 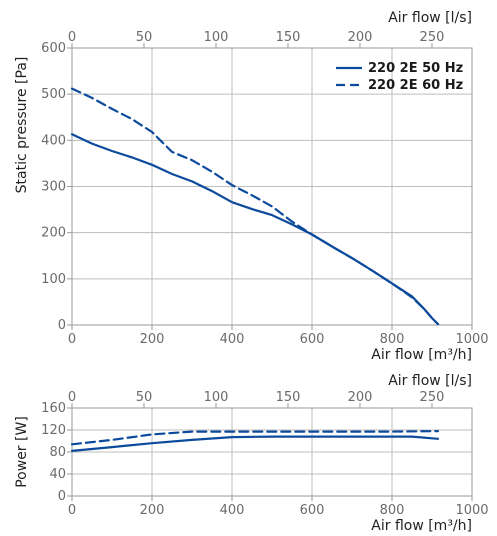 I want to click on y-tick-label: 400, so click(x=53, y=140).